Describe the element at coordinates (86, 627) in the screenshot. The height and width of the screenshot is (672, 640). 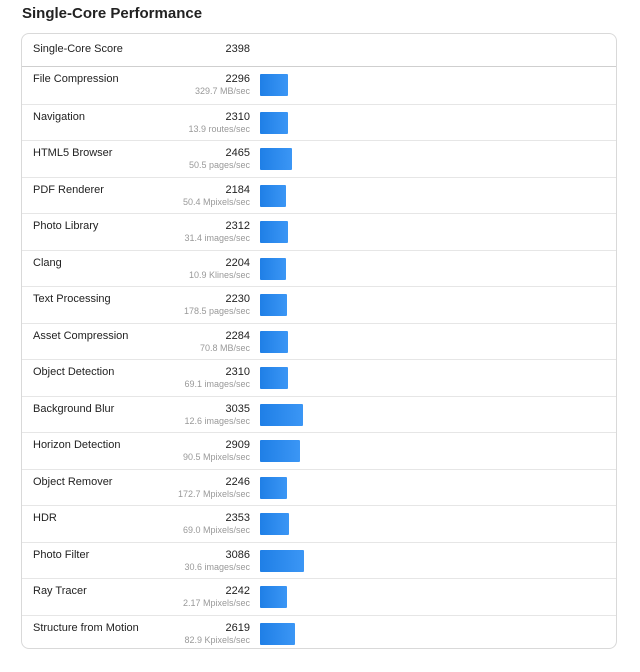
I see `benchmark-name: Structure from Motion` at that location.